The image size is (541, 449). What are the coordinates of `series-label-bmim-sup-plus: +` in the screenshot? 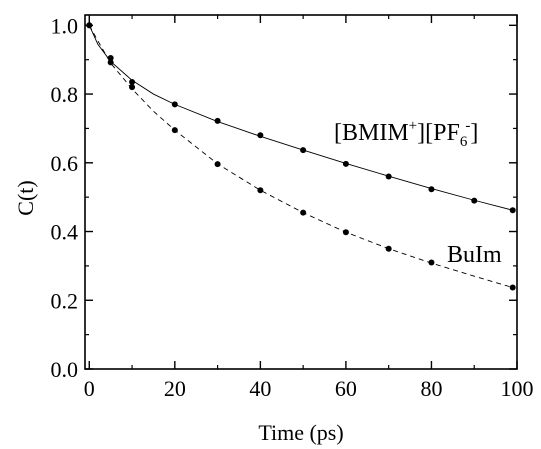 It's located at (413, 126).